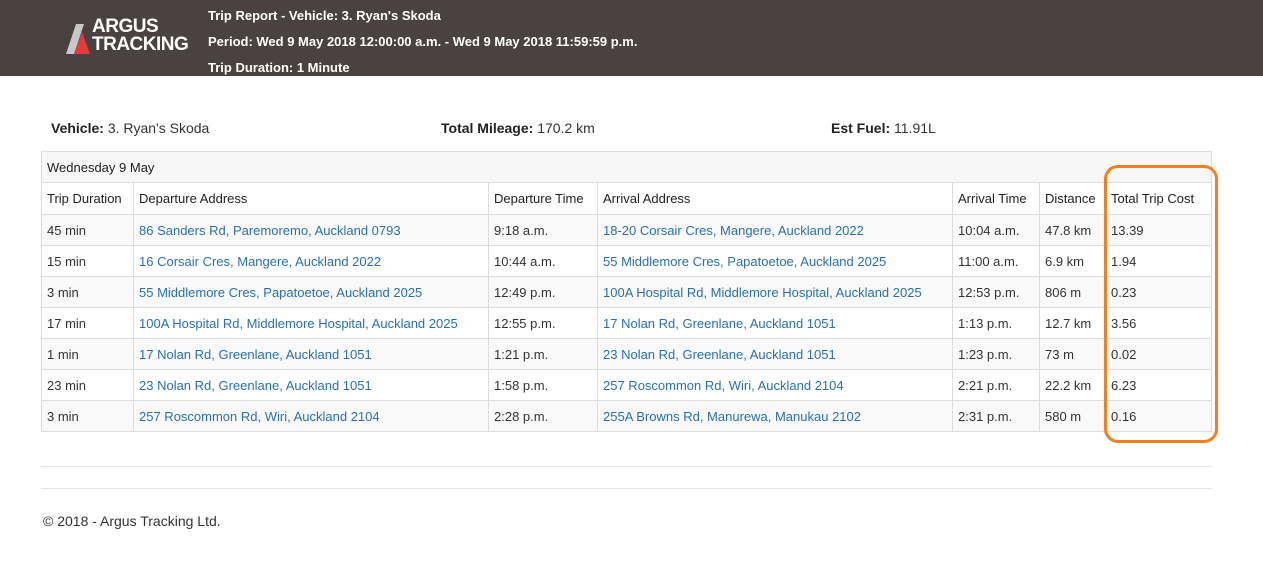 Image resolution: width=1263 pixels, height=567 pixels. Describe the element at coordinates (996, 230) in the screenshot. I see `arrival-time: 10:04 a.m.` at that location.